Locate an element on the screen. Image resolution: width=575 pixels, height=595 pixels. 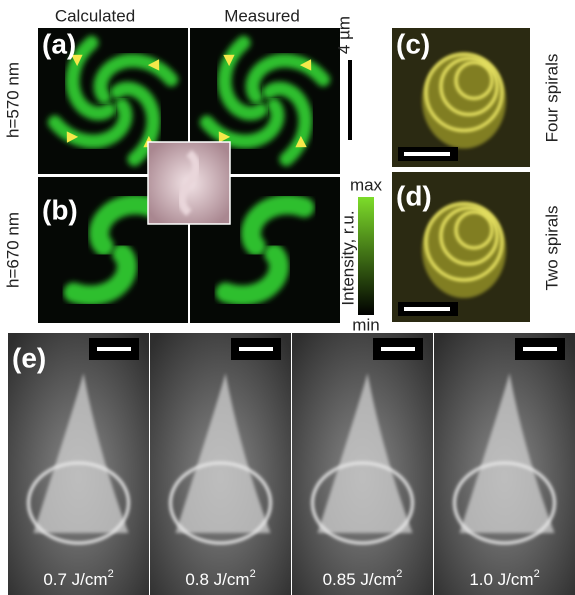
side-label: Four spirals is located at coordinates (551, 98).